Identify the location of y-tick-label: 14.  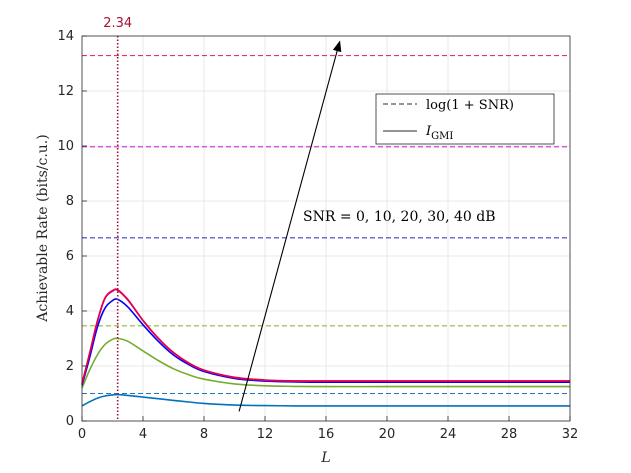
(65, 36).